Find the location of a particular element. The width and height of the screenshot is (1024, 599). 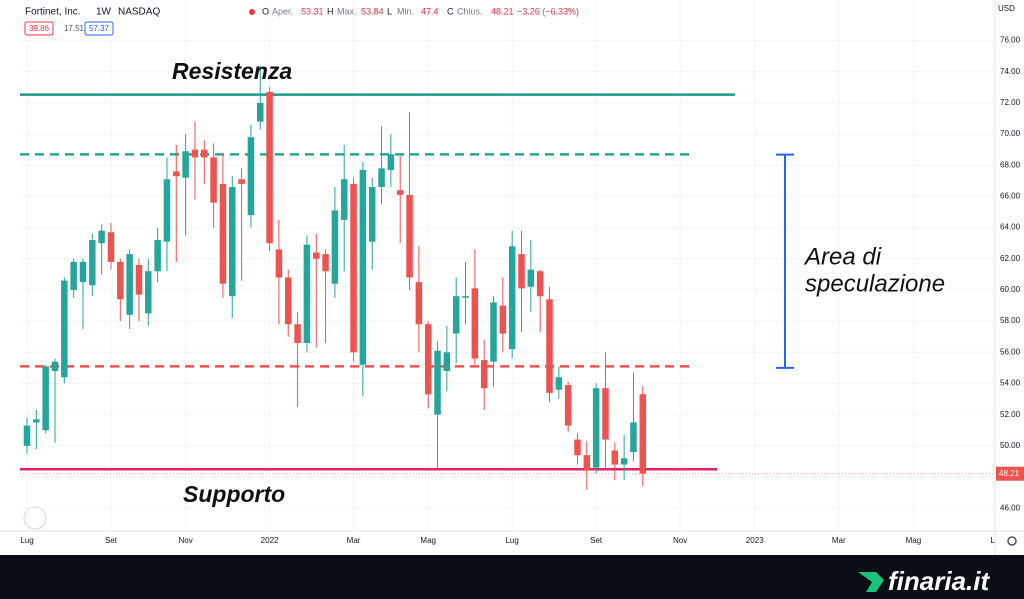

y-tick-label: 76.00 is located at coordinates (1010, 40).